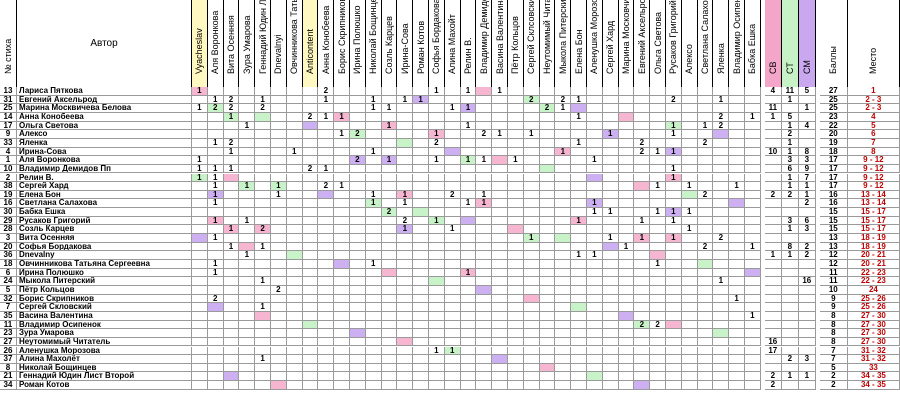 Image resolution: width=900 pixels, height=400 pixels. I want to click on table-row: 9 Алексо 1 2 1 2 1 1 1 1 2 20 6, so click(450, 134).